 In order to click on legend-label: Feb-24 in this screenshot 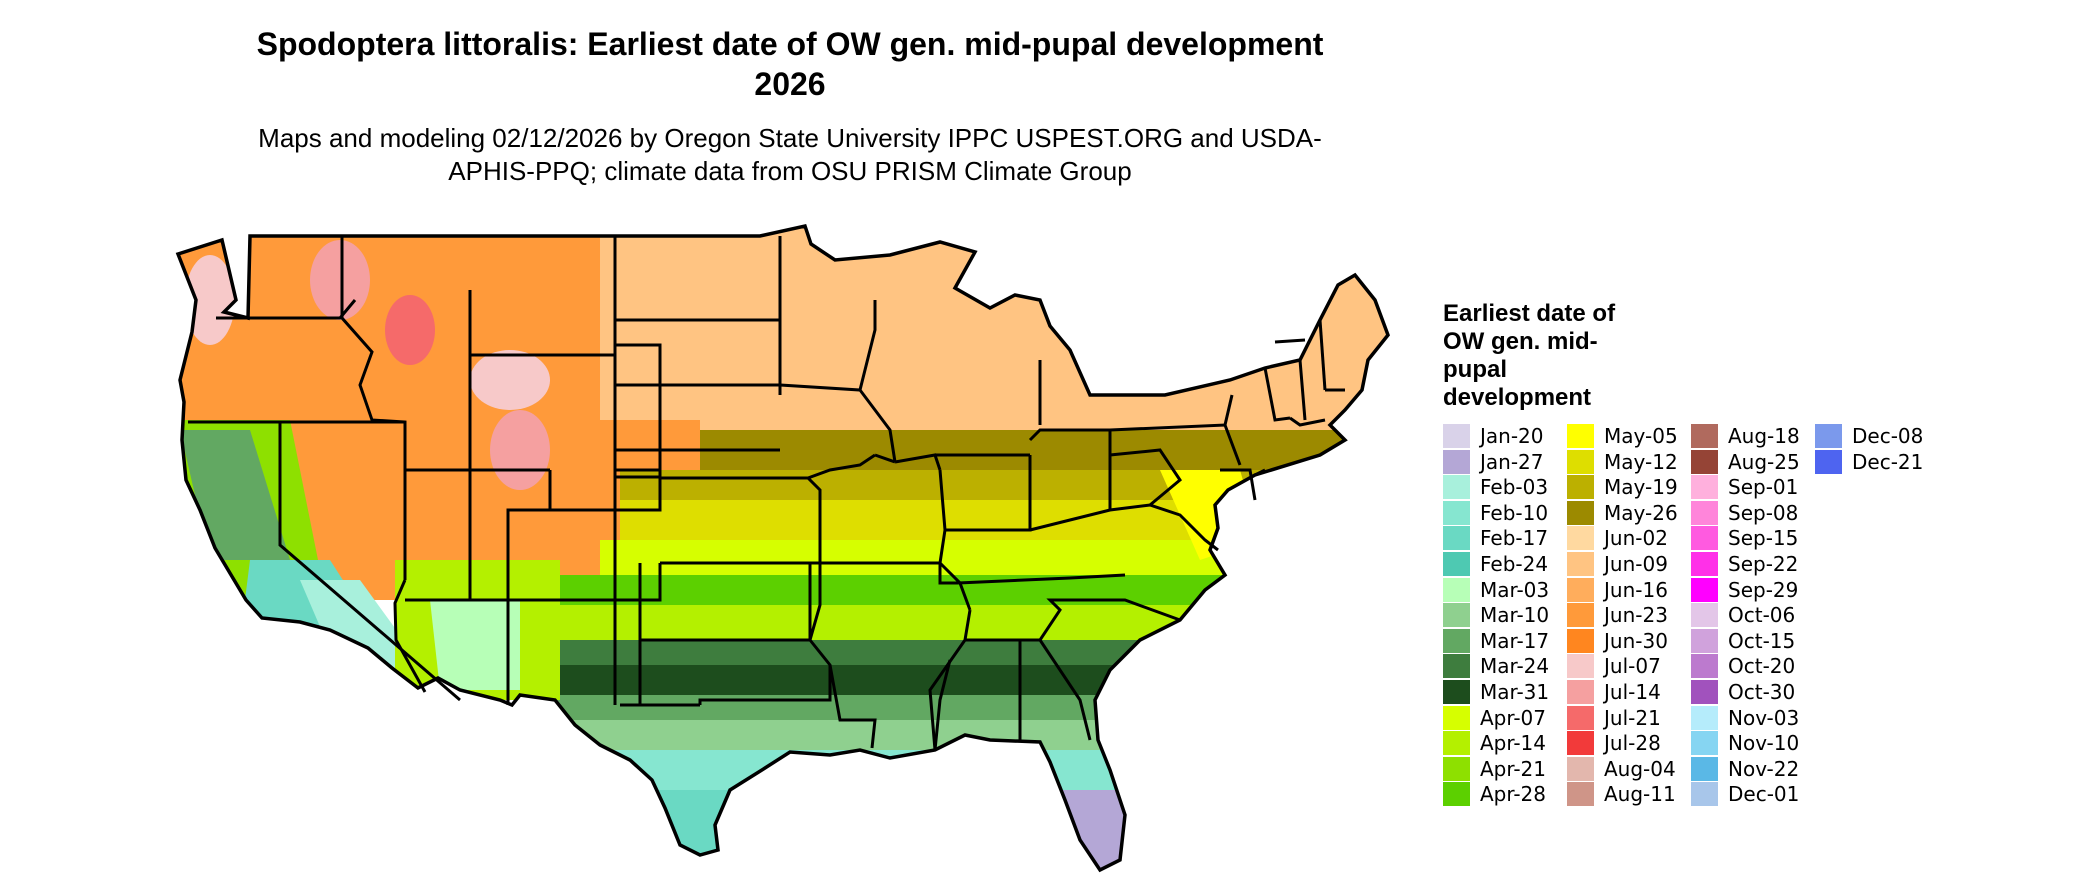, I will do `click(1514, 564)`.